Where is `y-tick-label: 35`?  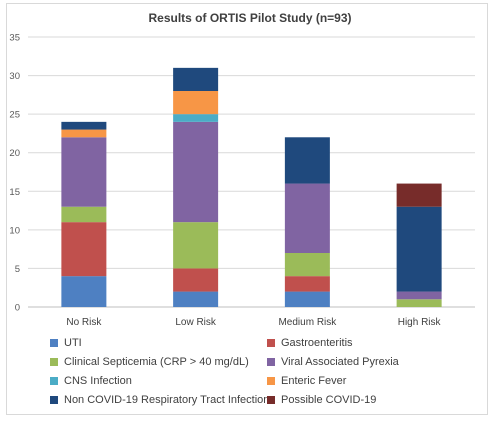
y-tick-label: 35 is located at coordinates (14, 38).